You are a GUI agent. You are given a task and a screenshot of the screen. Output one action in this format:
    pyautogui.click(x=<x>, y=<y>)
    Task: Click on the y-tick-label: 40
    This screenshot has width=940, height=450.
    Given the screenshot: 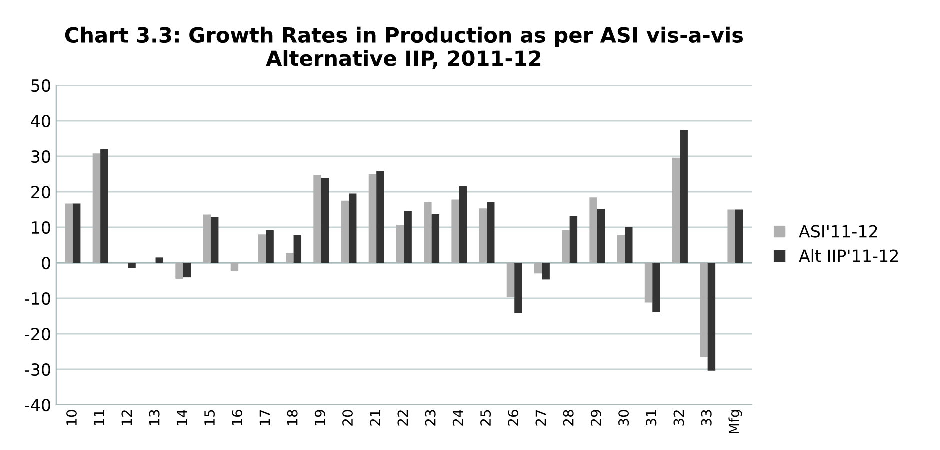 What is the action you would take?
    pyautogui.click(x=40, y=121)
    